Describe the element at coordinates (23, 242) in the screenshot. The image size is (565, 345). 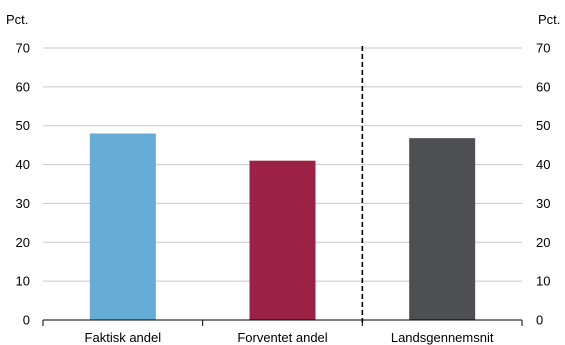
I see `y-left-tick-label: 20` at that location.